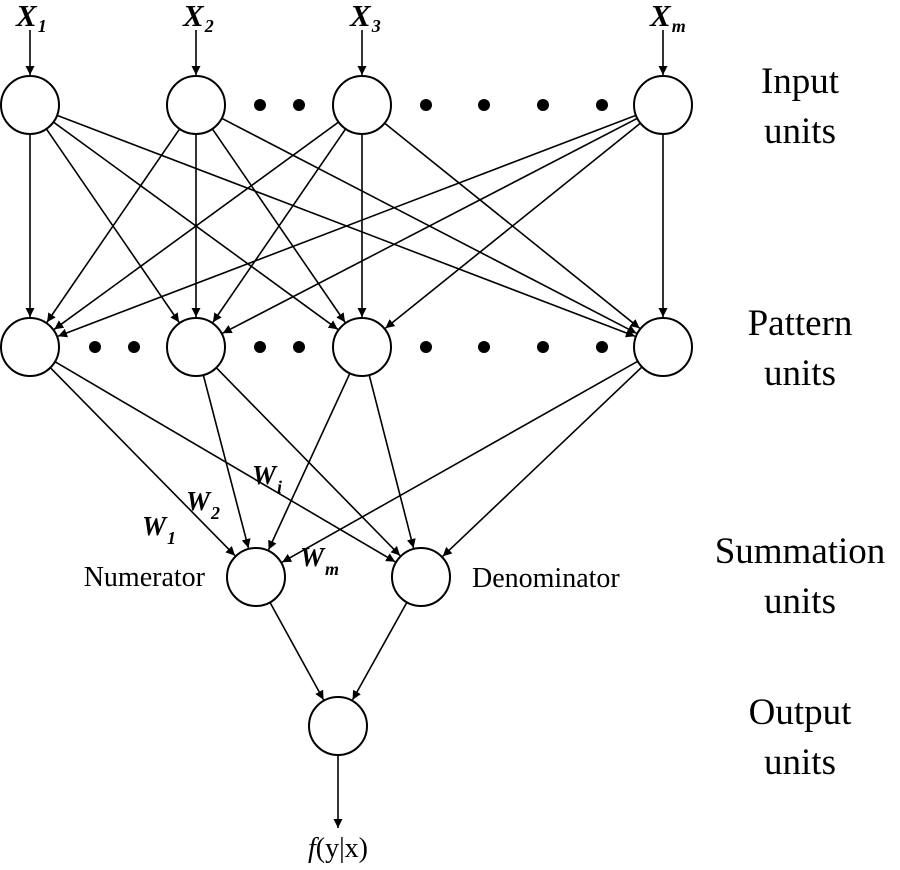  Describe the element at coordinates (338, 848) in the screenshot. I see `output-expression: f(y|x)` at that location.